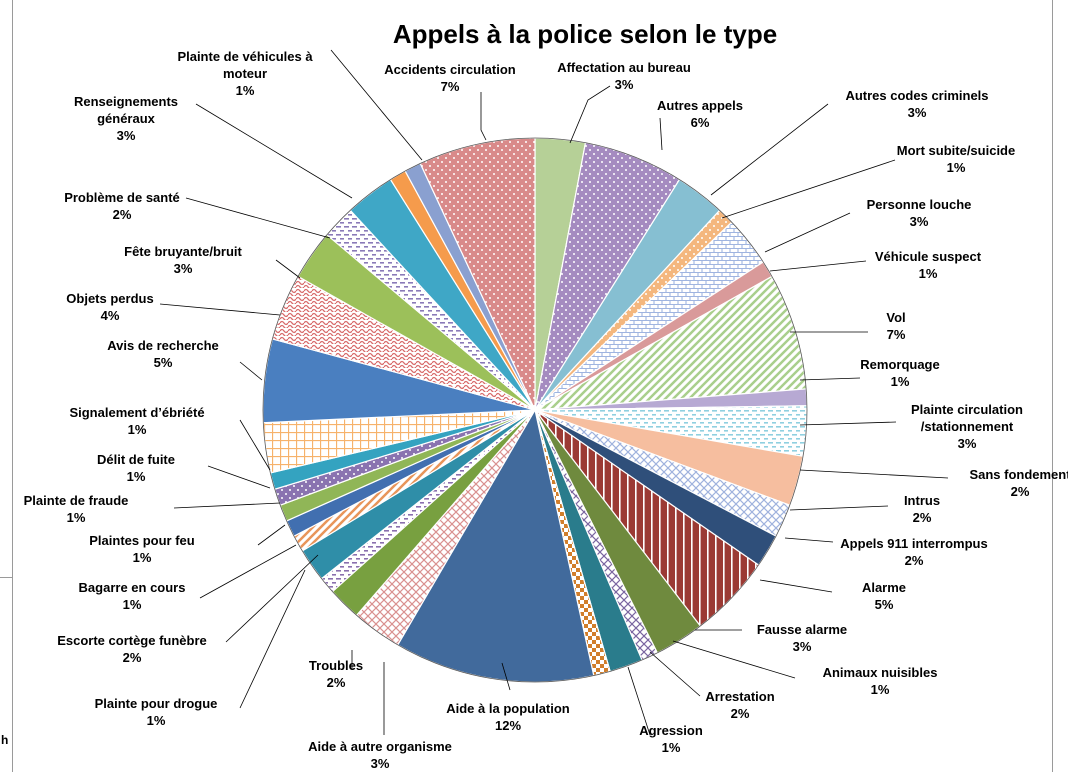  What do you see at coordinates (880, 672) in the screenshot?
I see `slice-label-line: Animaux nuisibles` at bounding box center [880, 672].